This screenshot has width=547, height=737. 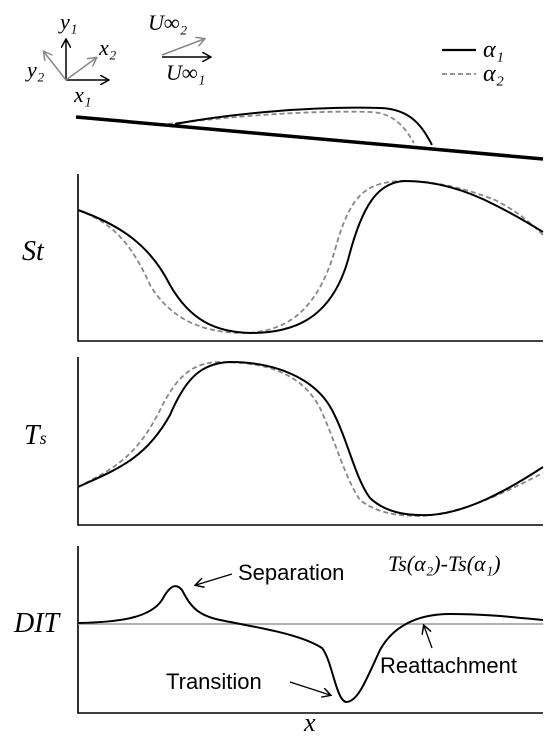 I want to click on x1-label: x₁, so click(x=83, y=94).